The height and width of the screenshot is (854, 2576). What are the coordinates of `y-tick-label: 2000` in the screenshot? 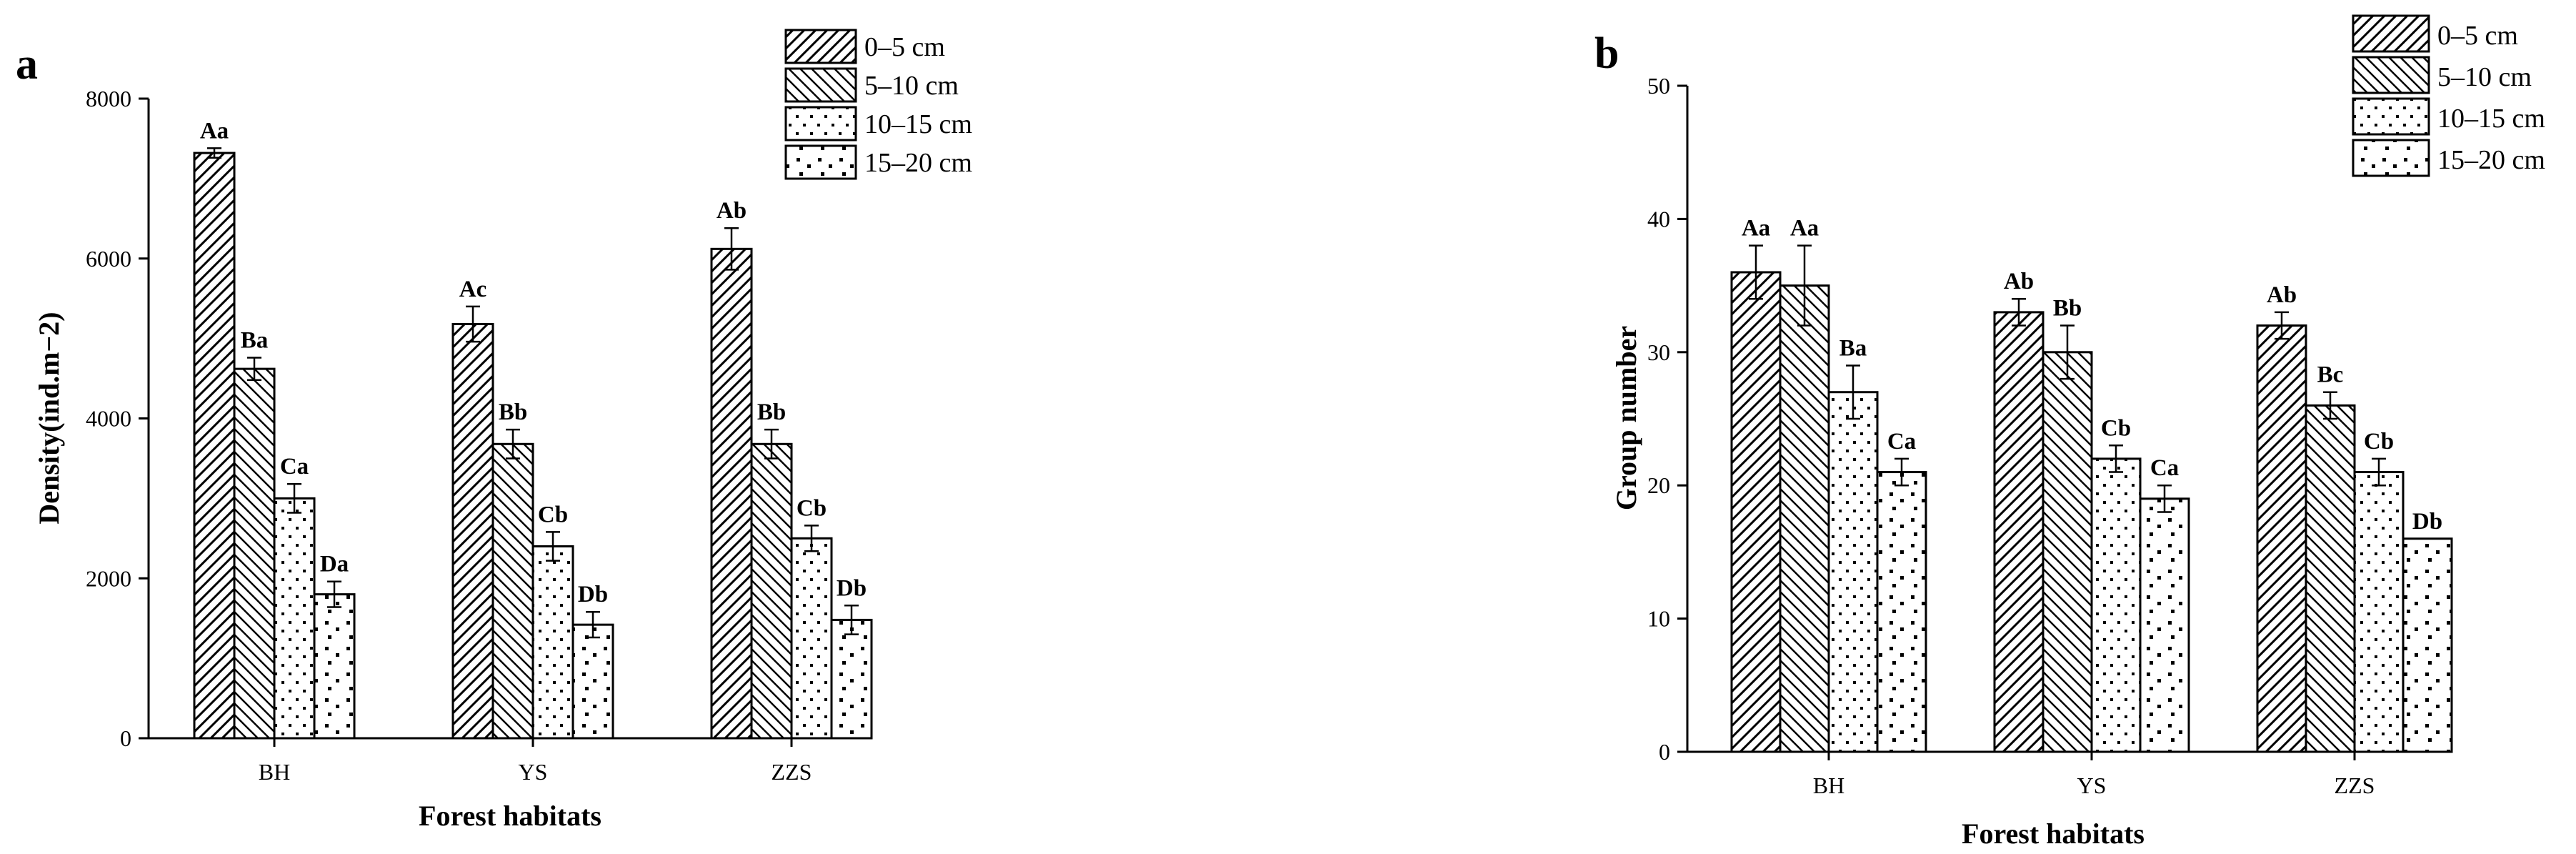 It's located at (109, 578).